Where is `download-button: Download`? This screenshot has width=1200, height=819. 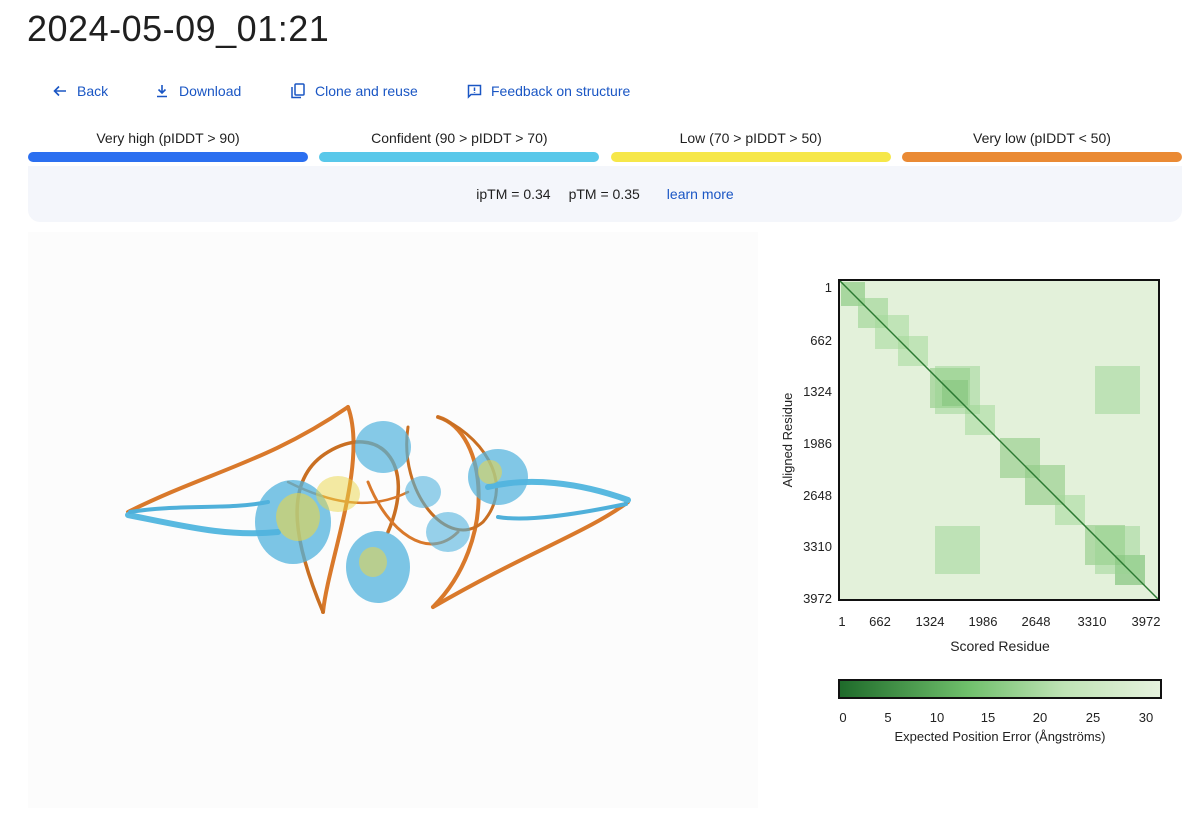
download-button: Download is located at coordinates (222, 91).